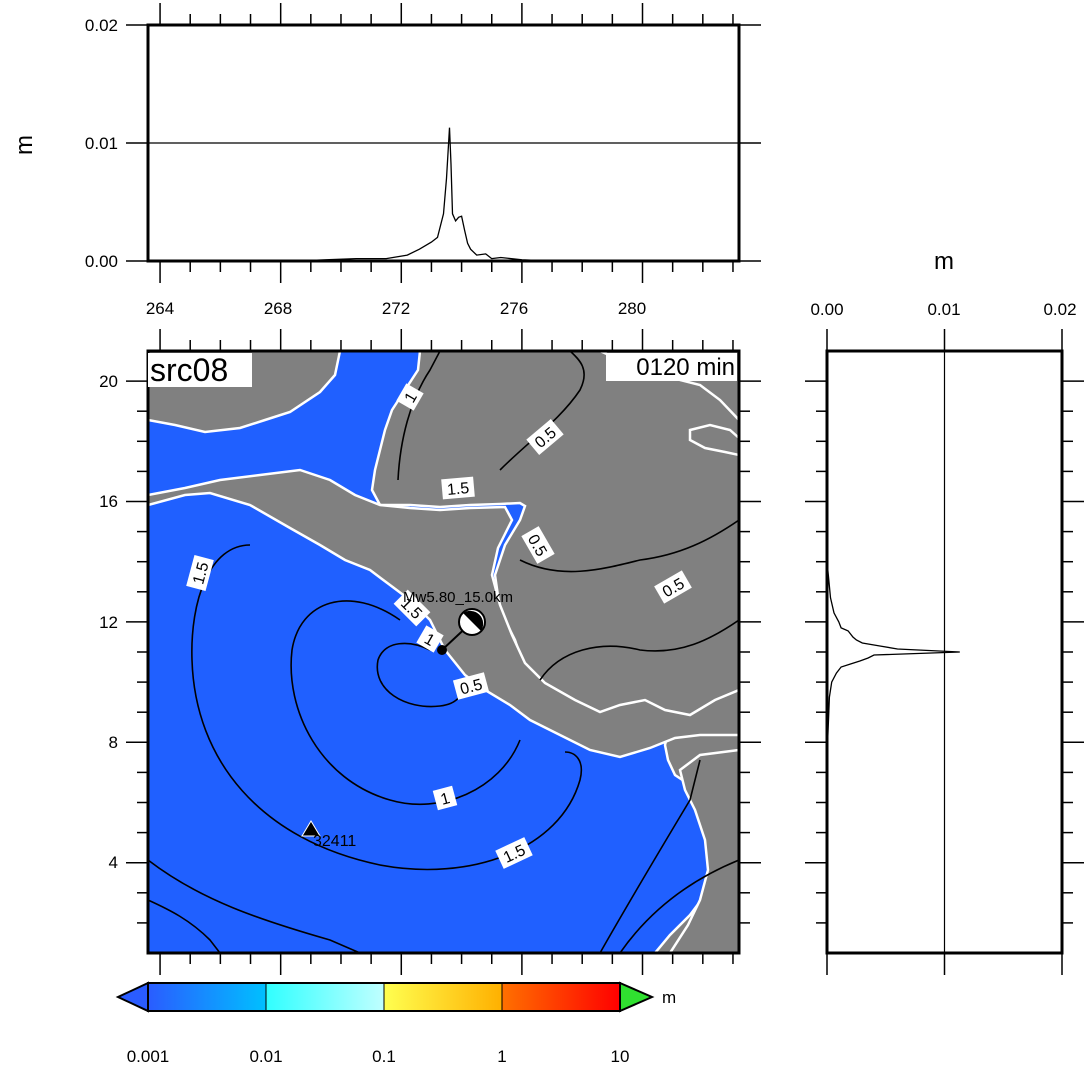  Describe the element at coordinates (108, 501) in the screenshot. I see `map-lat-tick-label: 16` at that location.